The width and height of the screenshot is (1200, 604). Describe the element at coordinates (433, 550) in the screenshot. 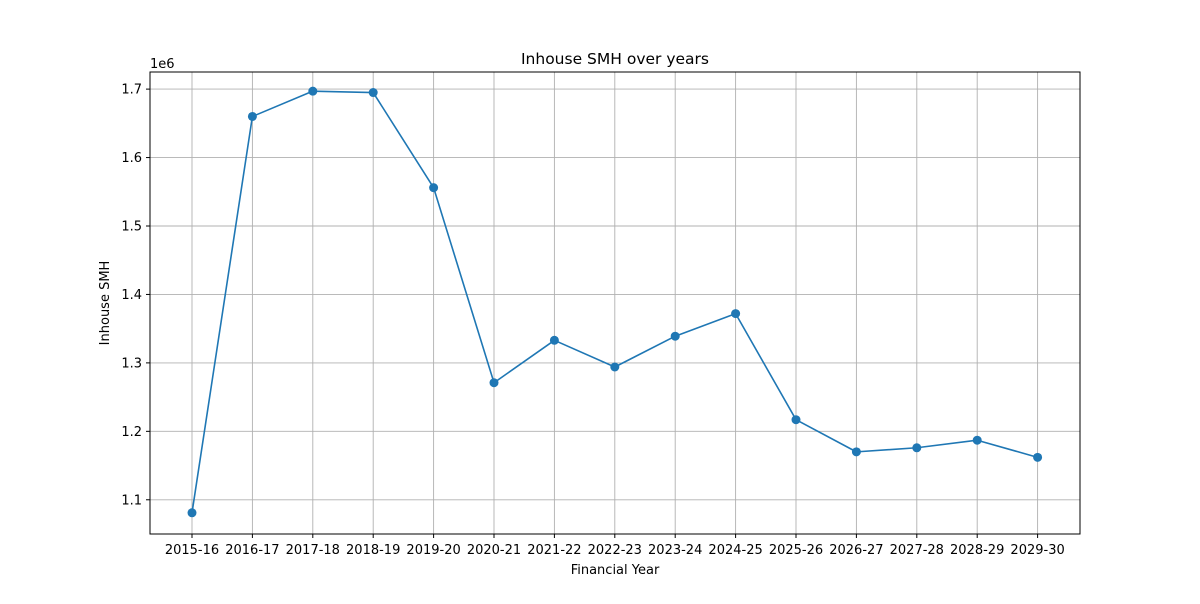

I see `x-tick-label: 2019-20` at that location.